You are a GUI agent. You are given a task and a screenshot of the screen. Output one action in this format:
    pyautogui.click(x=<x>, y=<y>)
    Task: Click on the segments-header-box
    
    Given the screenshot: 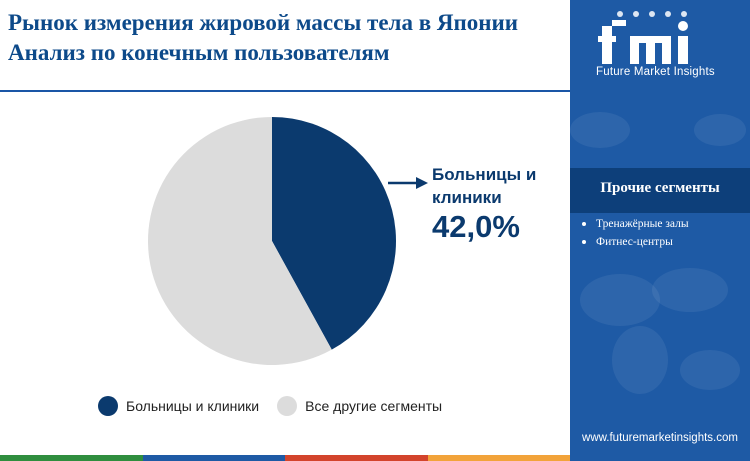 What is the action you would take?
    pyautogui.click(x=660, y=190)
    